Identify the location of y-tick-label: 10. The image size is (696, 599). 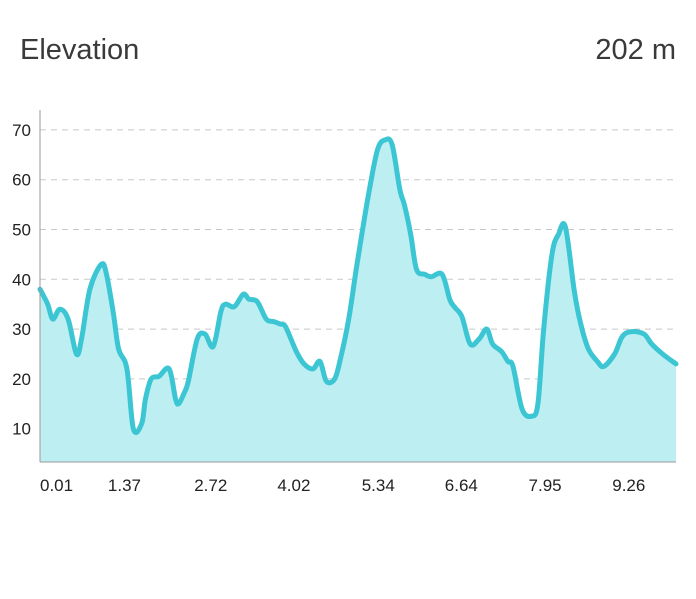
(21, 429).